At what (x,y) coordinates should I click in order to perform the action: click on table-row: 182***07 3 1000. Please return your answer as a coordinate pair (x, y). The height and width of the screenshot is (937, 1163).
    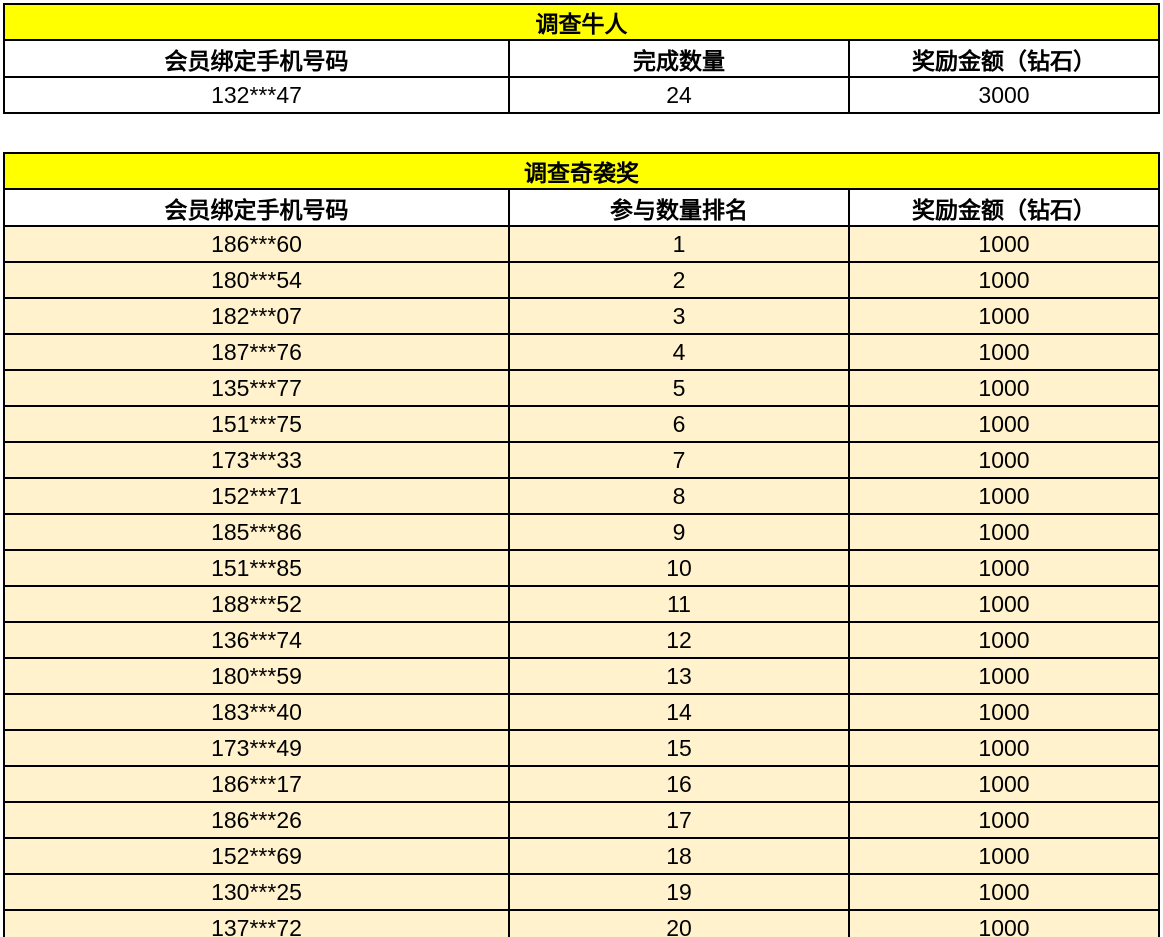
    Looking at the image, I should click on (581, 316).